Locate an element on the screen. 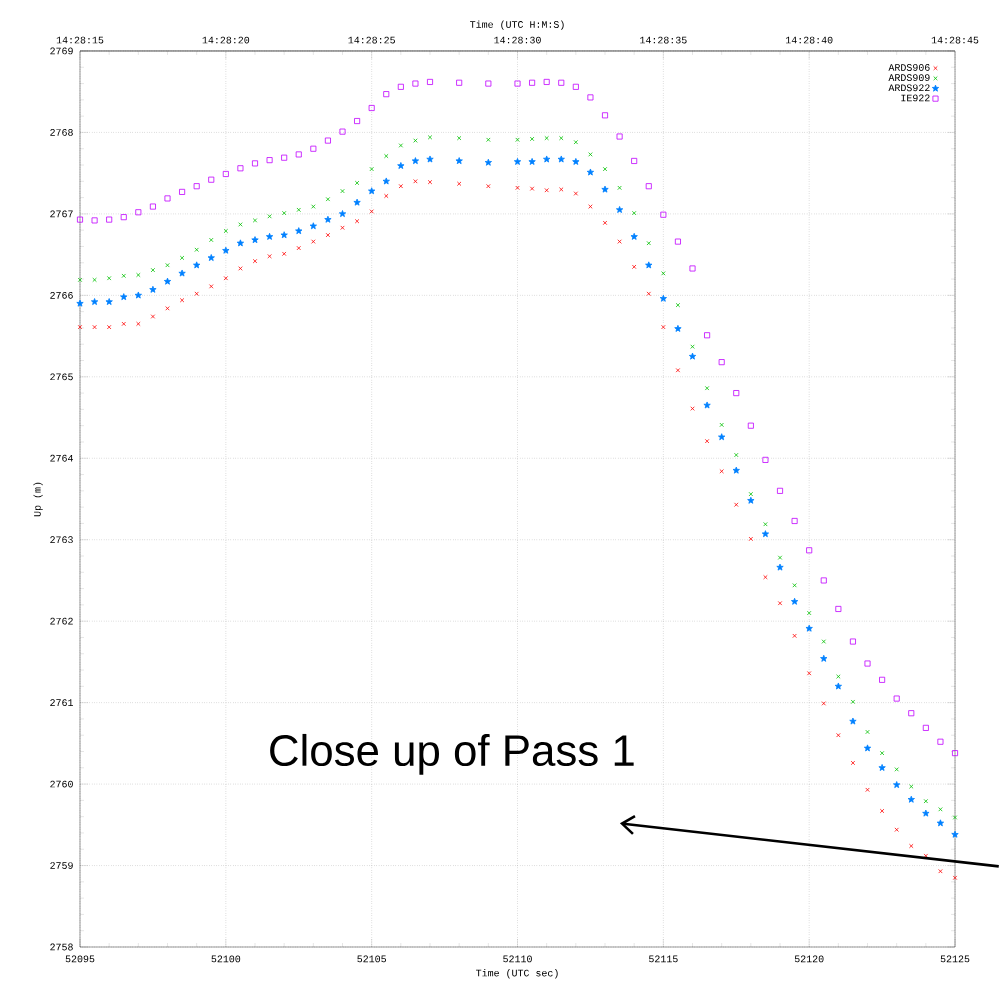 Image resolution: width=1002 pixels, height=1001 pixels. x2-tick-label: 14:28:30 is located at coordinates (517, 40).